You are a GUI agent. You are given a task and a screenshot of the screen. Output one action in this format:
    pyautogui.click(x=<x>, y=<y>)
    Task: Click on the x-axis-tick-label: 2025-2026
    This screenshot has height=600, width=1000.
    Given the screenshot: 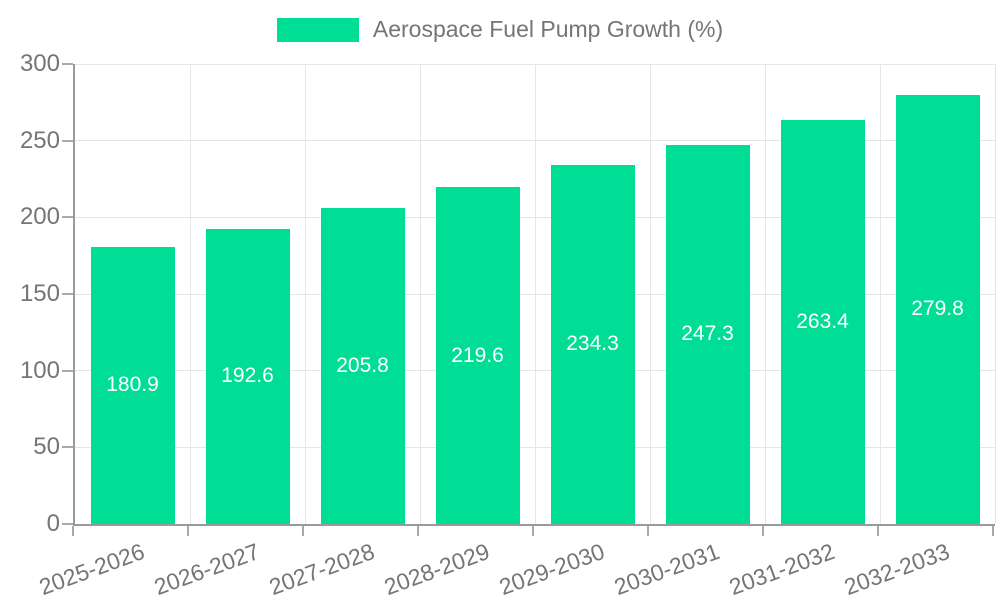 What is the action you would take?
    pyautogui.click(x=91, y=569)
    